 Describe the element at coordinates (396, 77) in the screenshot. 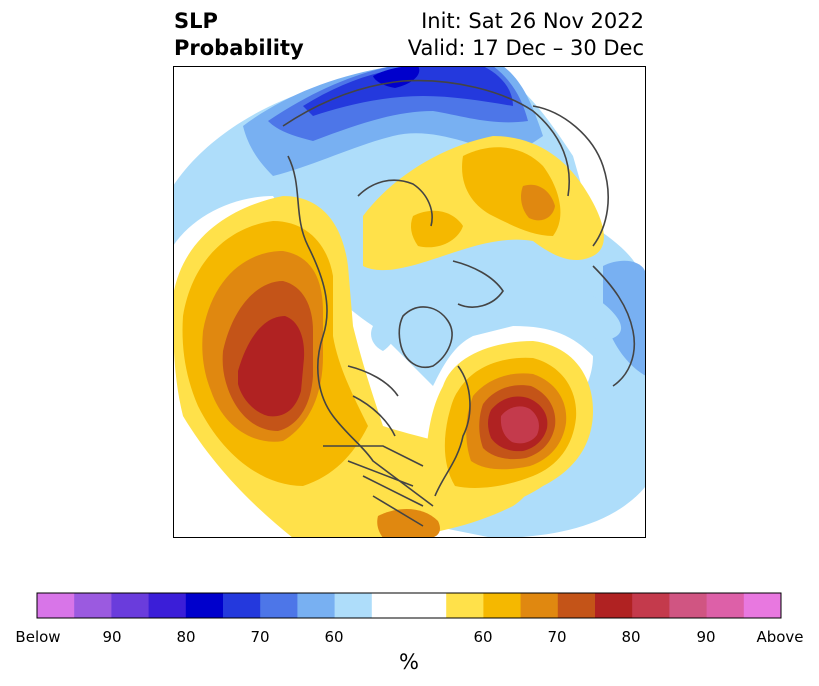

I see `below-90-core-north` at that location.